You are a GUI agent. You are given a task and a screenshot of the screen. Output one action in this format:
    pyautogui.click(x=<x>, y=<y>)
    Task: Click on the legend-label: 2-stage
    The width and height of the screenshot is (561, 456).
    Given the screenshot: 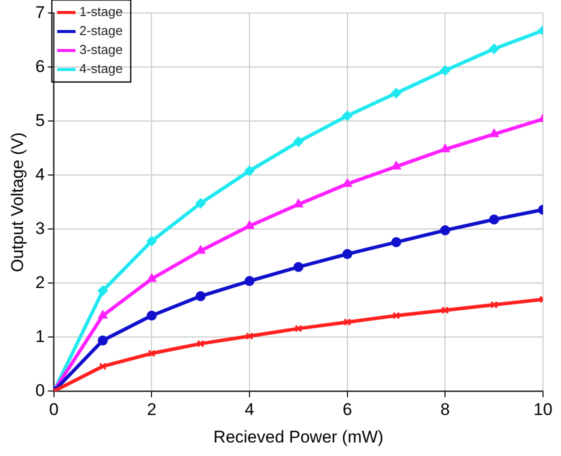 What is the action you would take?
    pyautogui.click(x=101, y=30)
    